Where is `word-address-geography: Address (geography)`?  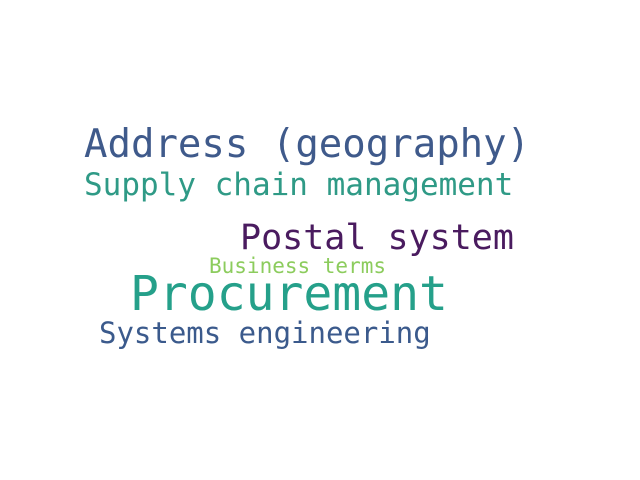 word-address-geography: Address (geography) is located at coordinates (307, 144).